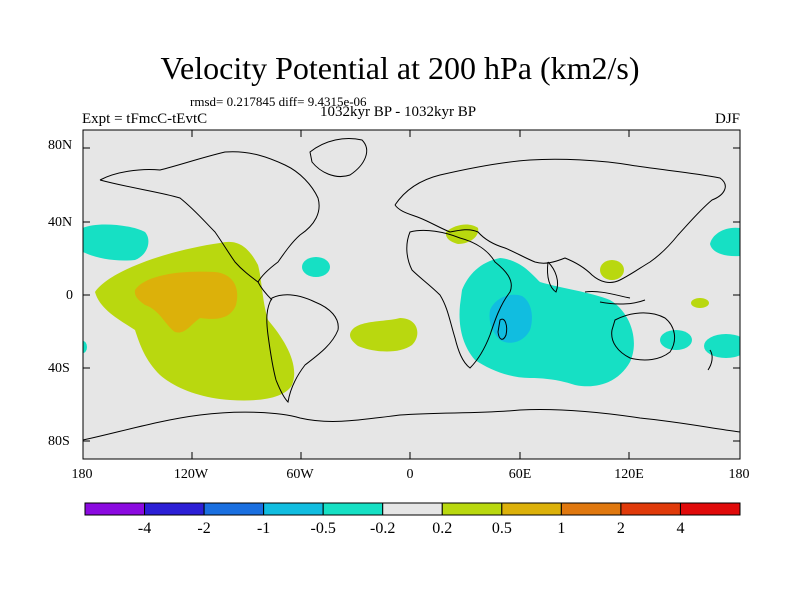 This screenshot has height=600, width=800. What do you see at coordinates (85, 347) in the screenshot?
I see `far-west-negative-blob` at bounding box center [85, 347].